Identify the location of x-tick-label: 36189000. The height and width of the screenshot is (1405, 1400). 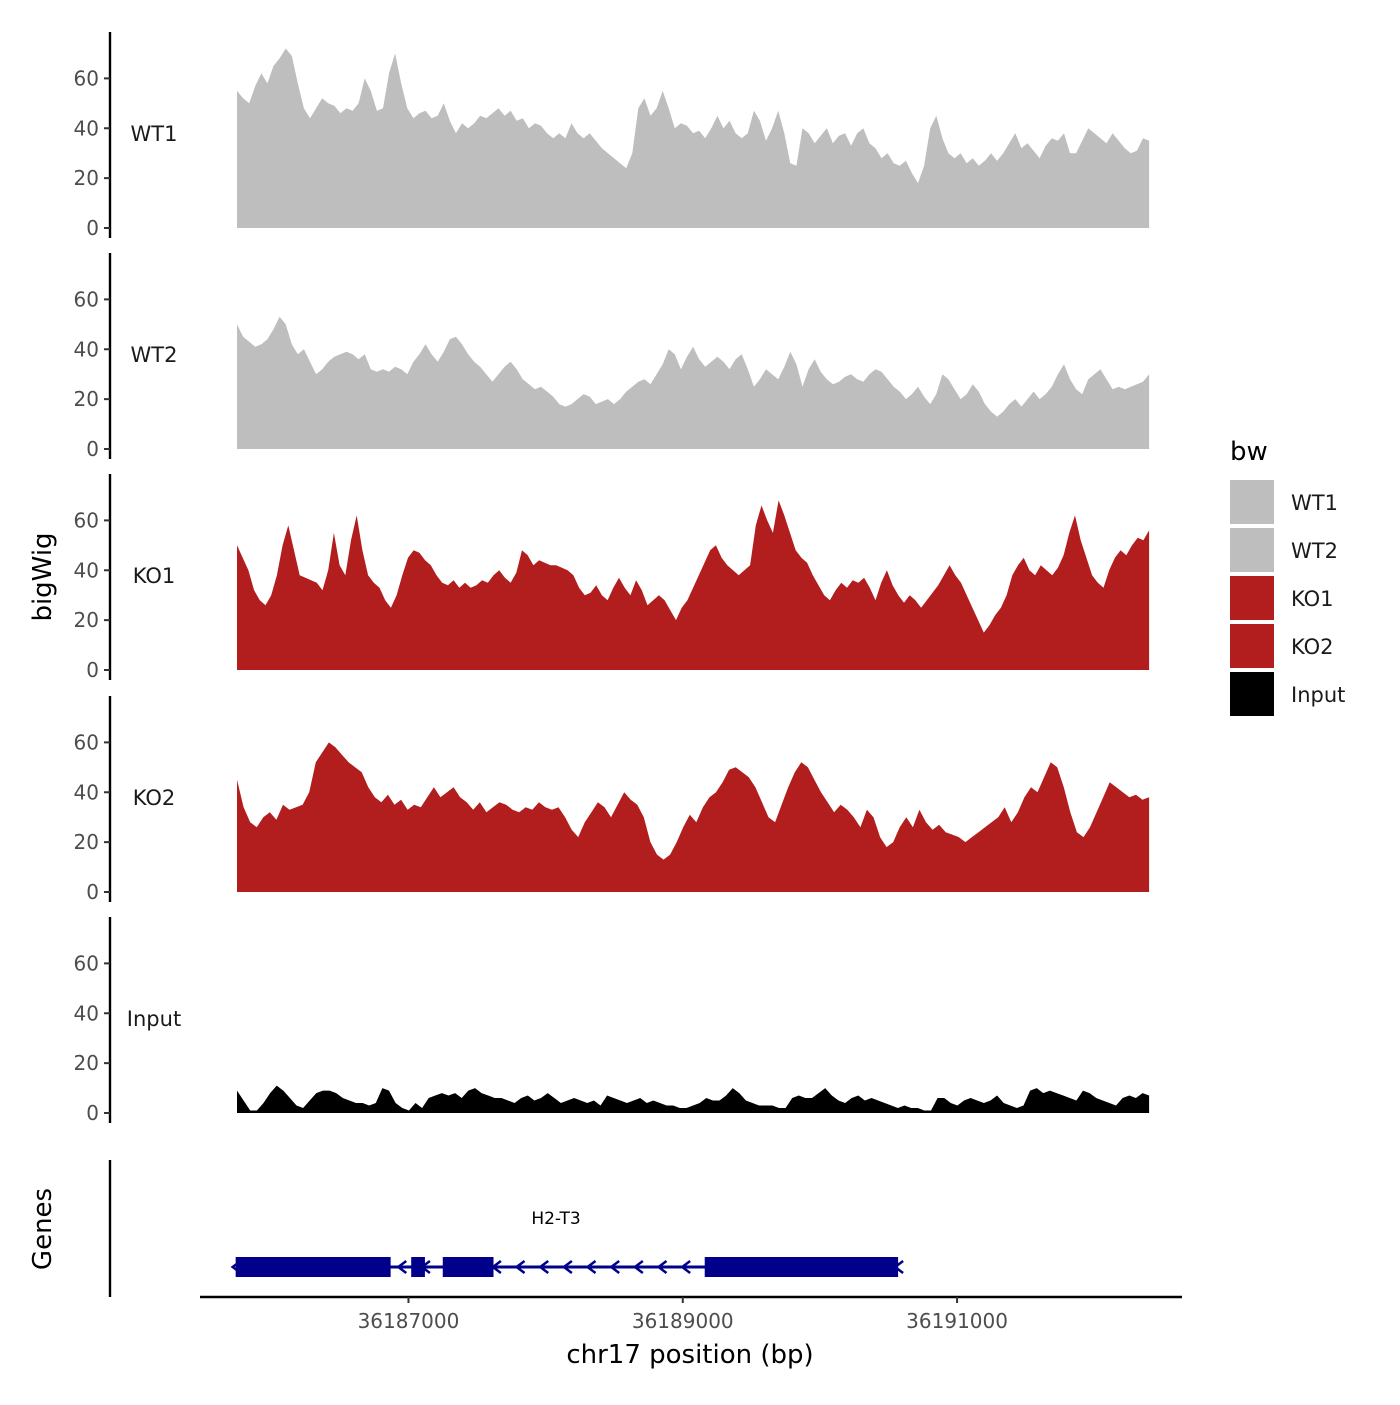
(683, 1321).